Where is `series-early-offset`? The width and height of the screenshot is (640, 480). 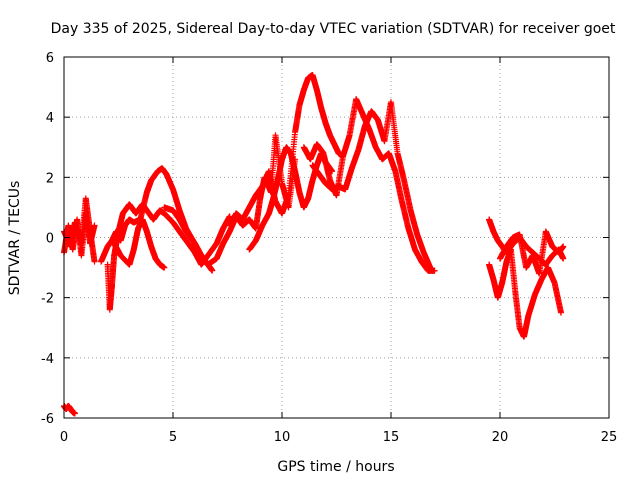
series-early-offset is located at coordinates (69, 410).